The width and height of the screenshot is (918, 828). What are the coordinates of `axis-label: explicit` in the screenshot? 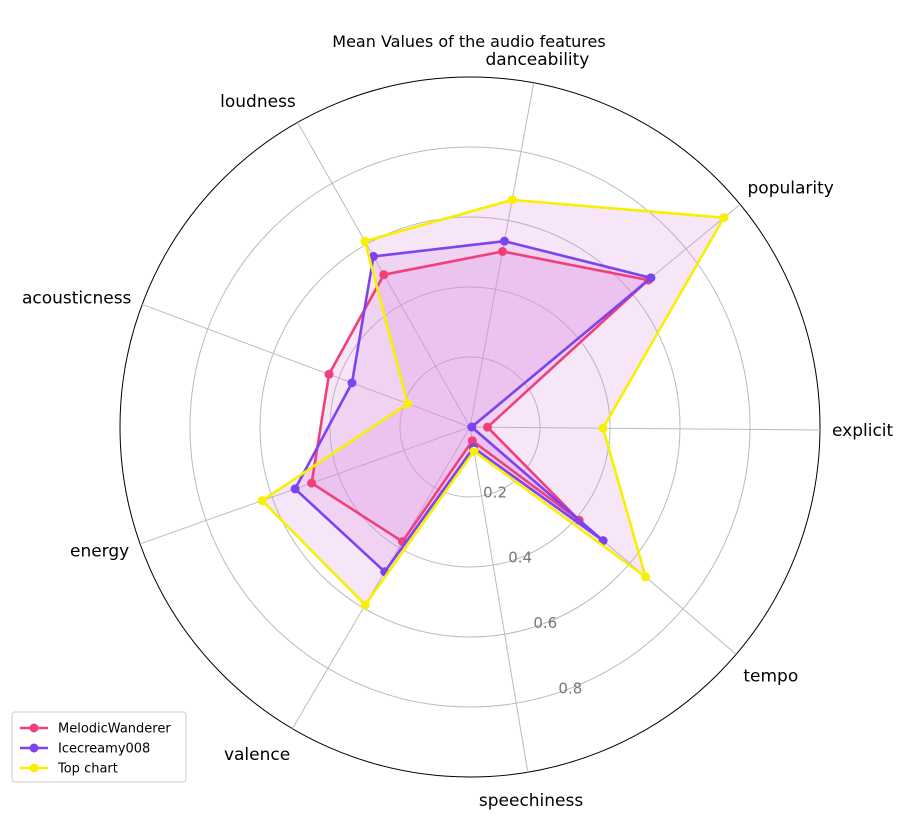 It's located at (863, 431).